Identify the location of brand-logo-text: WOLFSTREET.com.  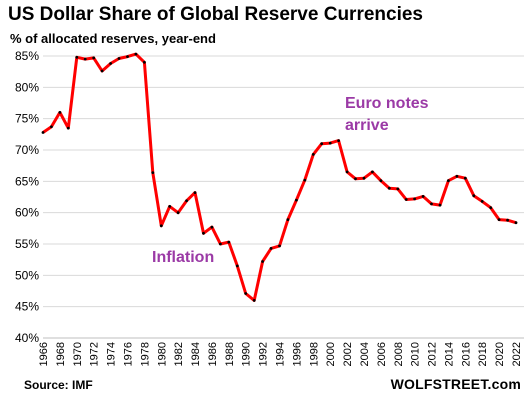
(455, 384).